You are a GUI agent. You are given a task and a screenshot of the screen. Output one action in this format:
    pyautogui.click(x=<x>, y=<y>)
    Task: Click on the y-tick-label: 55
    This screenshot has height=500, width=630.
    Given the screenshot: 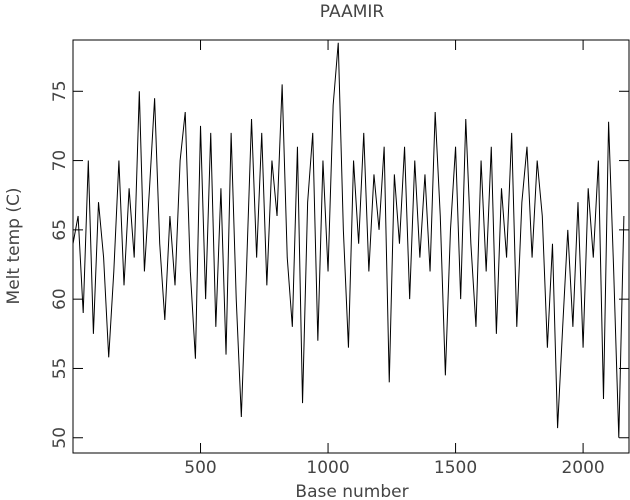 What is the action you would take?
    pyautogui.click(x=60, y=369)
    